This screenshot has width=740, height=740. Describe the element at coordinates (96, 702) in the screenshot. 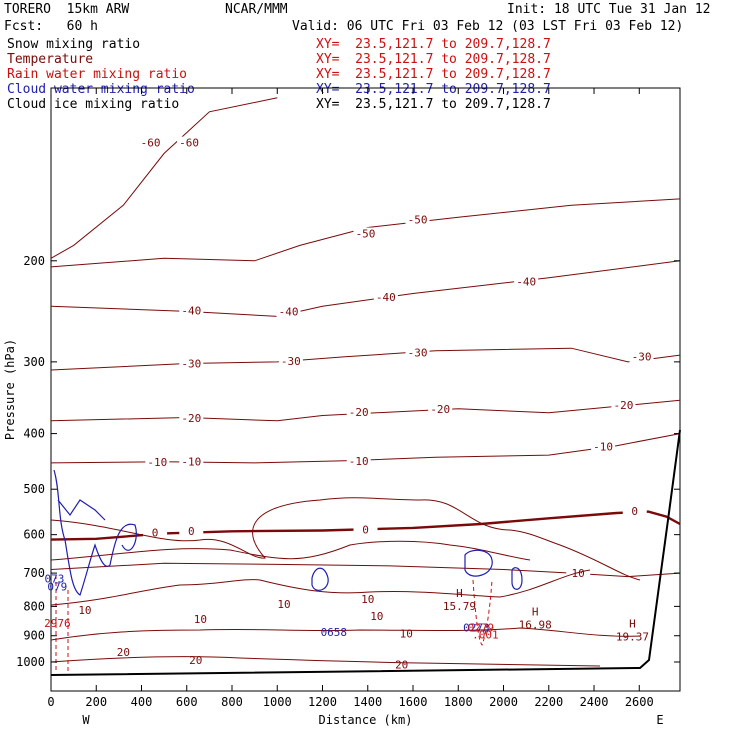

I see `x-tick-label: 200` at that location.